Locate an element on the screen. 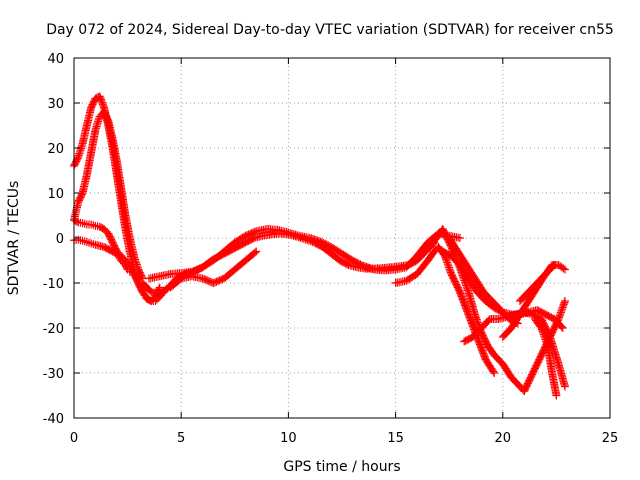  y-tick-label: 0 is located at coordinates (60, 239).